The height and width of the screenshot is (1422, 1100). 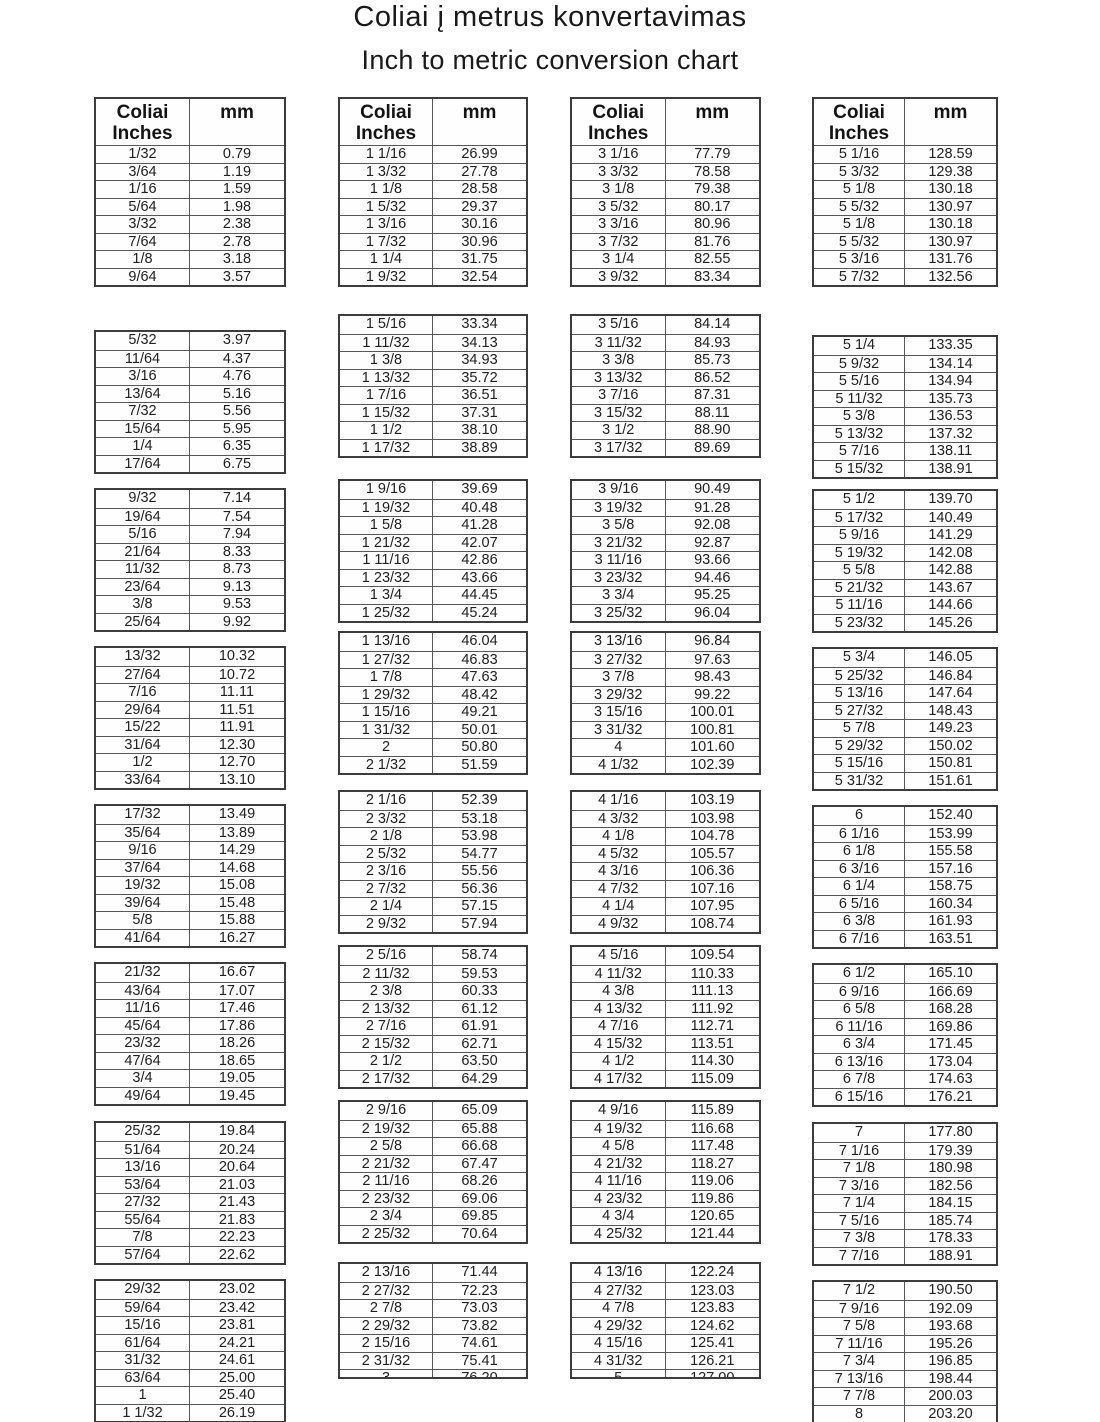 I want to click on table-row: 7 9/16 192.09, so click(x=905, y=1308).